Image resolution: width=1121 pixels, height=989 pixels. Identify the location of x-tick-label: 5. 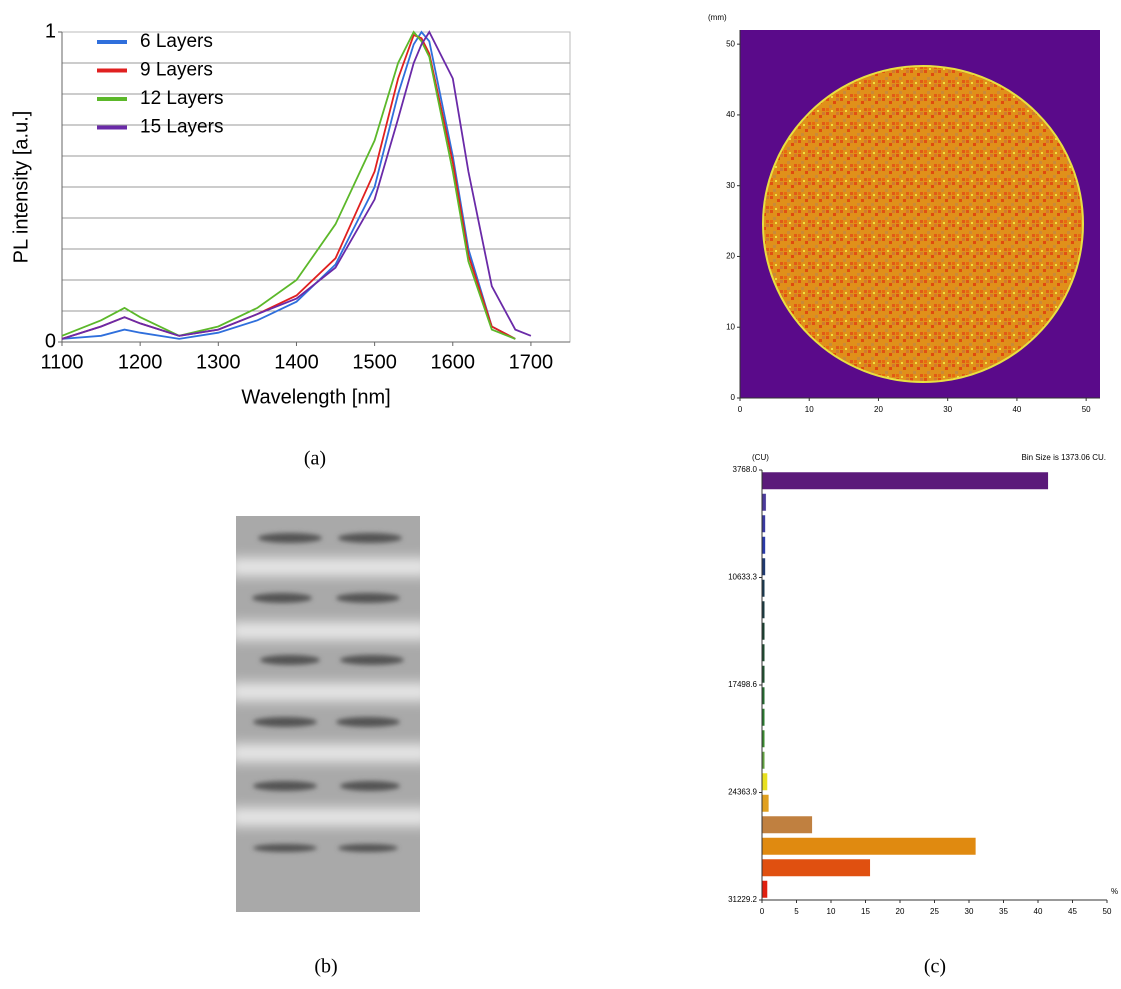
(796, 911).